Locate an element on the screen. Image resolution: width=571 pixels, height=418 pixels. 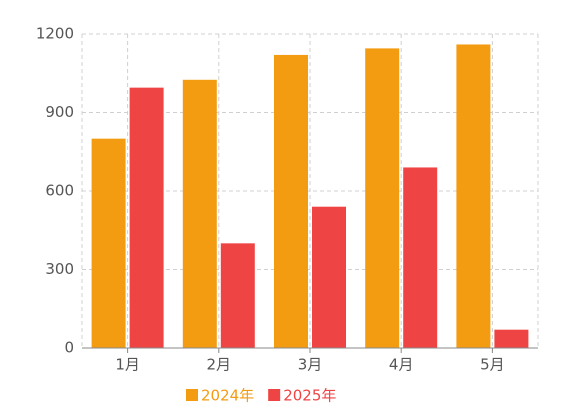
x-tick-label: 3月 is located at coordinates (310, 365).